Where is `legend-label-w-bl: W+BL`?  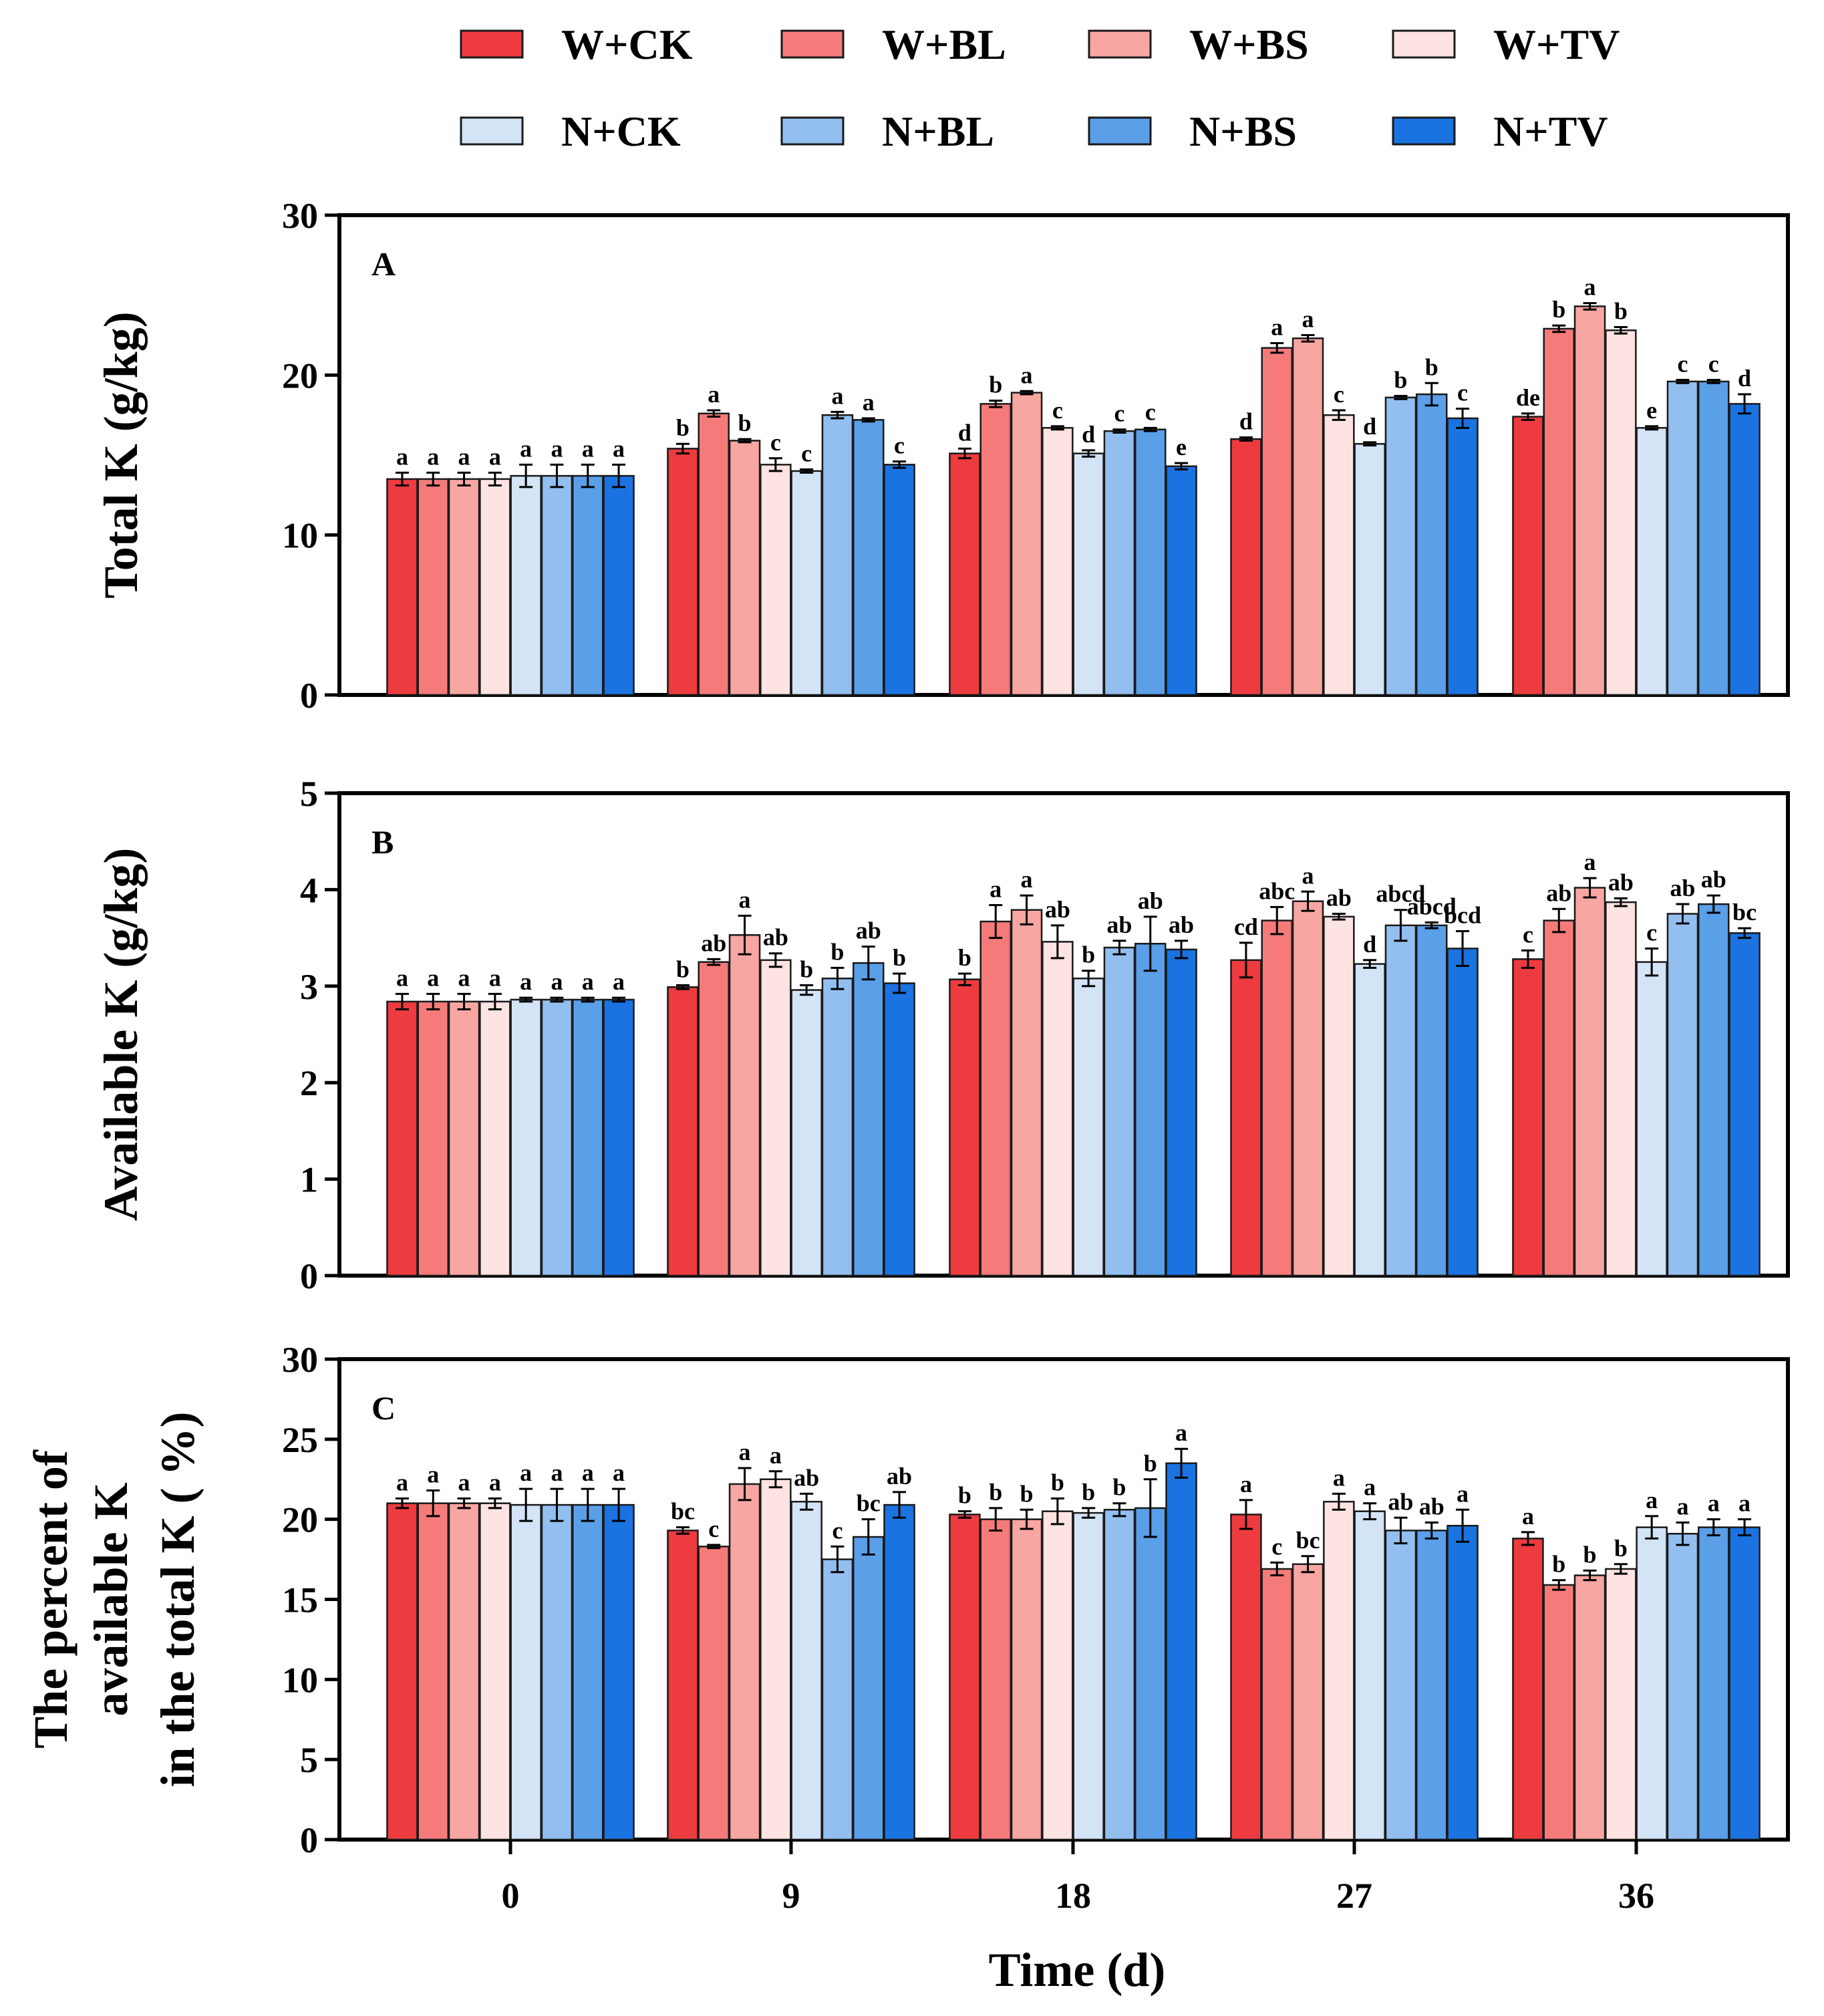
legend-label-w-bl: W+BL is located at coordinates (944, 44).